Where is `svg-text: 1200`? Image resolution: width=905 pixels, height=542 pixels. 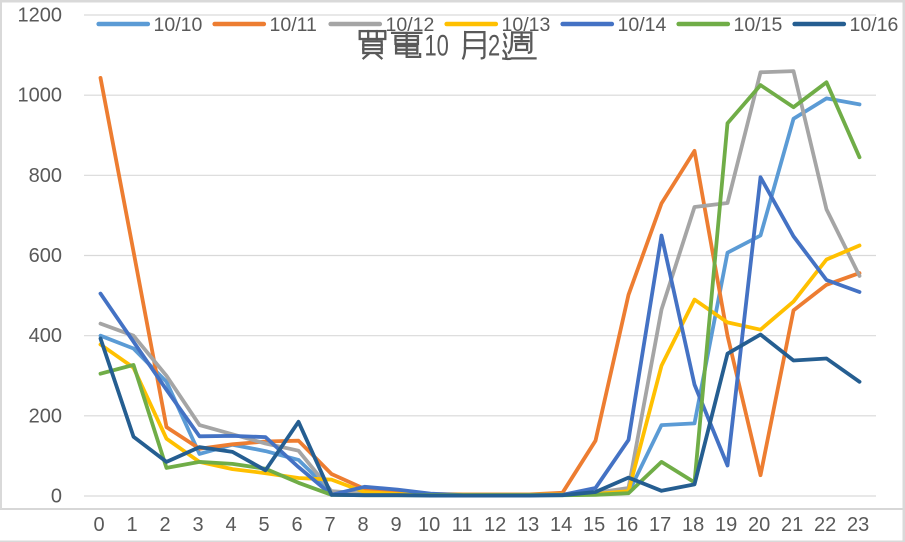 svg-text: 1200 is located at coordinates (40, 16).